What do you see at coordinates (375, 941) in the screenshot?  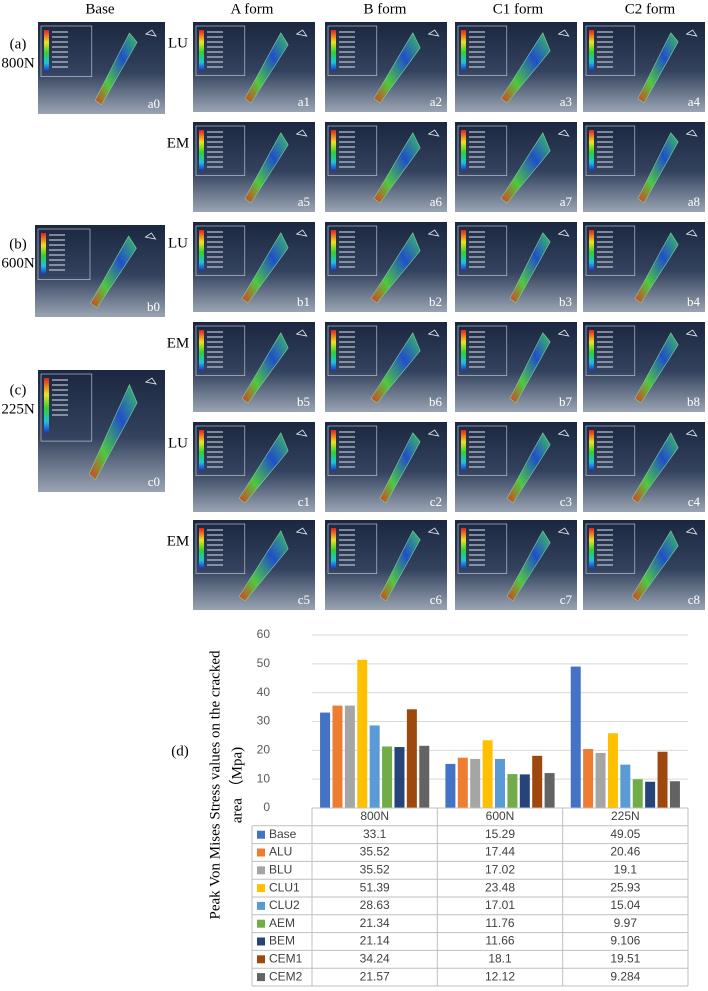 I see `table-value: 21.14` at bounding box center [375, 941].